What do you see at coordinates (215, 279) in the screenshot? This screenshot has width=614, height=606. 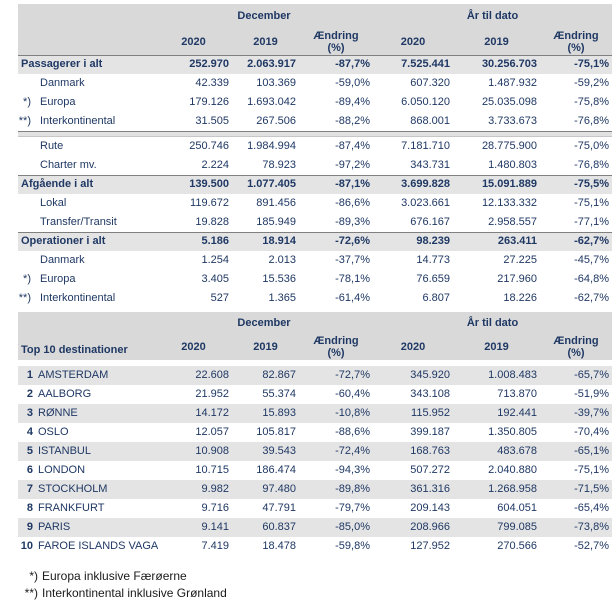 I see `value-cell: 3.405` at bounding box center [215, 279].